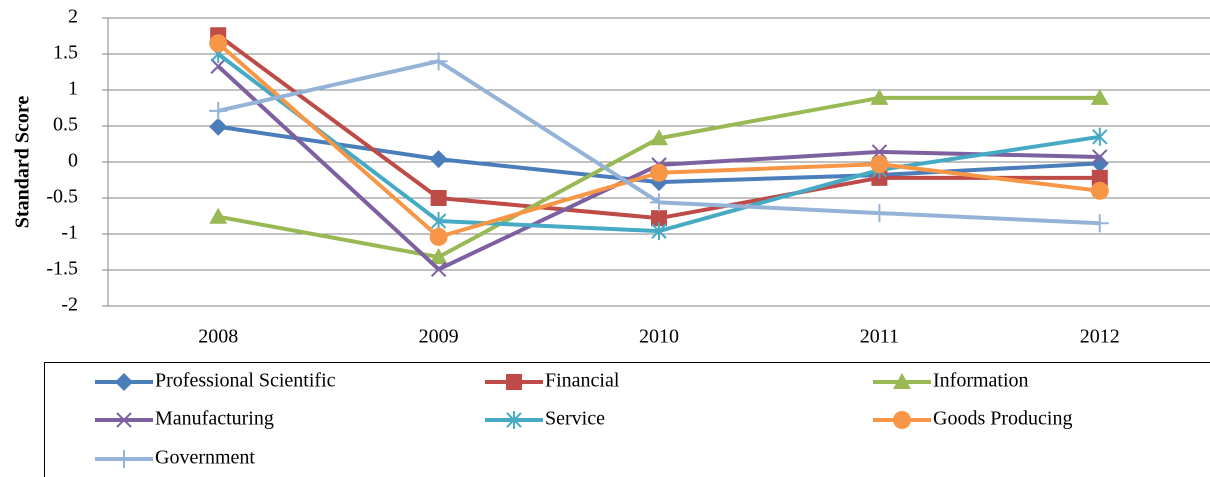 The width and height of the screenshot is (1210, 477). Describe the element at coordinates (73, 89) in the screenshot. I see `y-tick-label: 1` at that location.